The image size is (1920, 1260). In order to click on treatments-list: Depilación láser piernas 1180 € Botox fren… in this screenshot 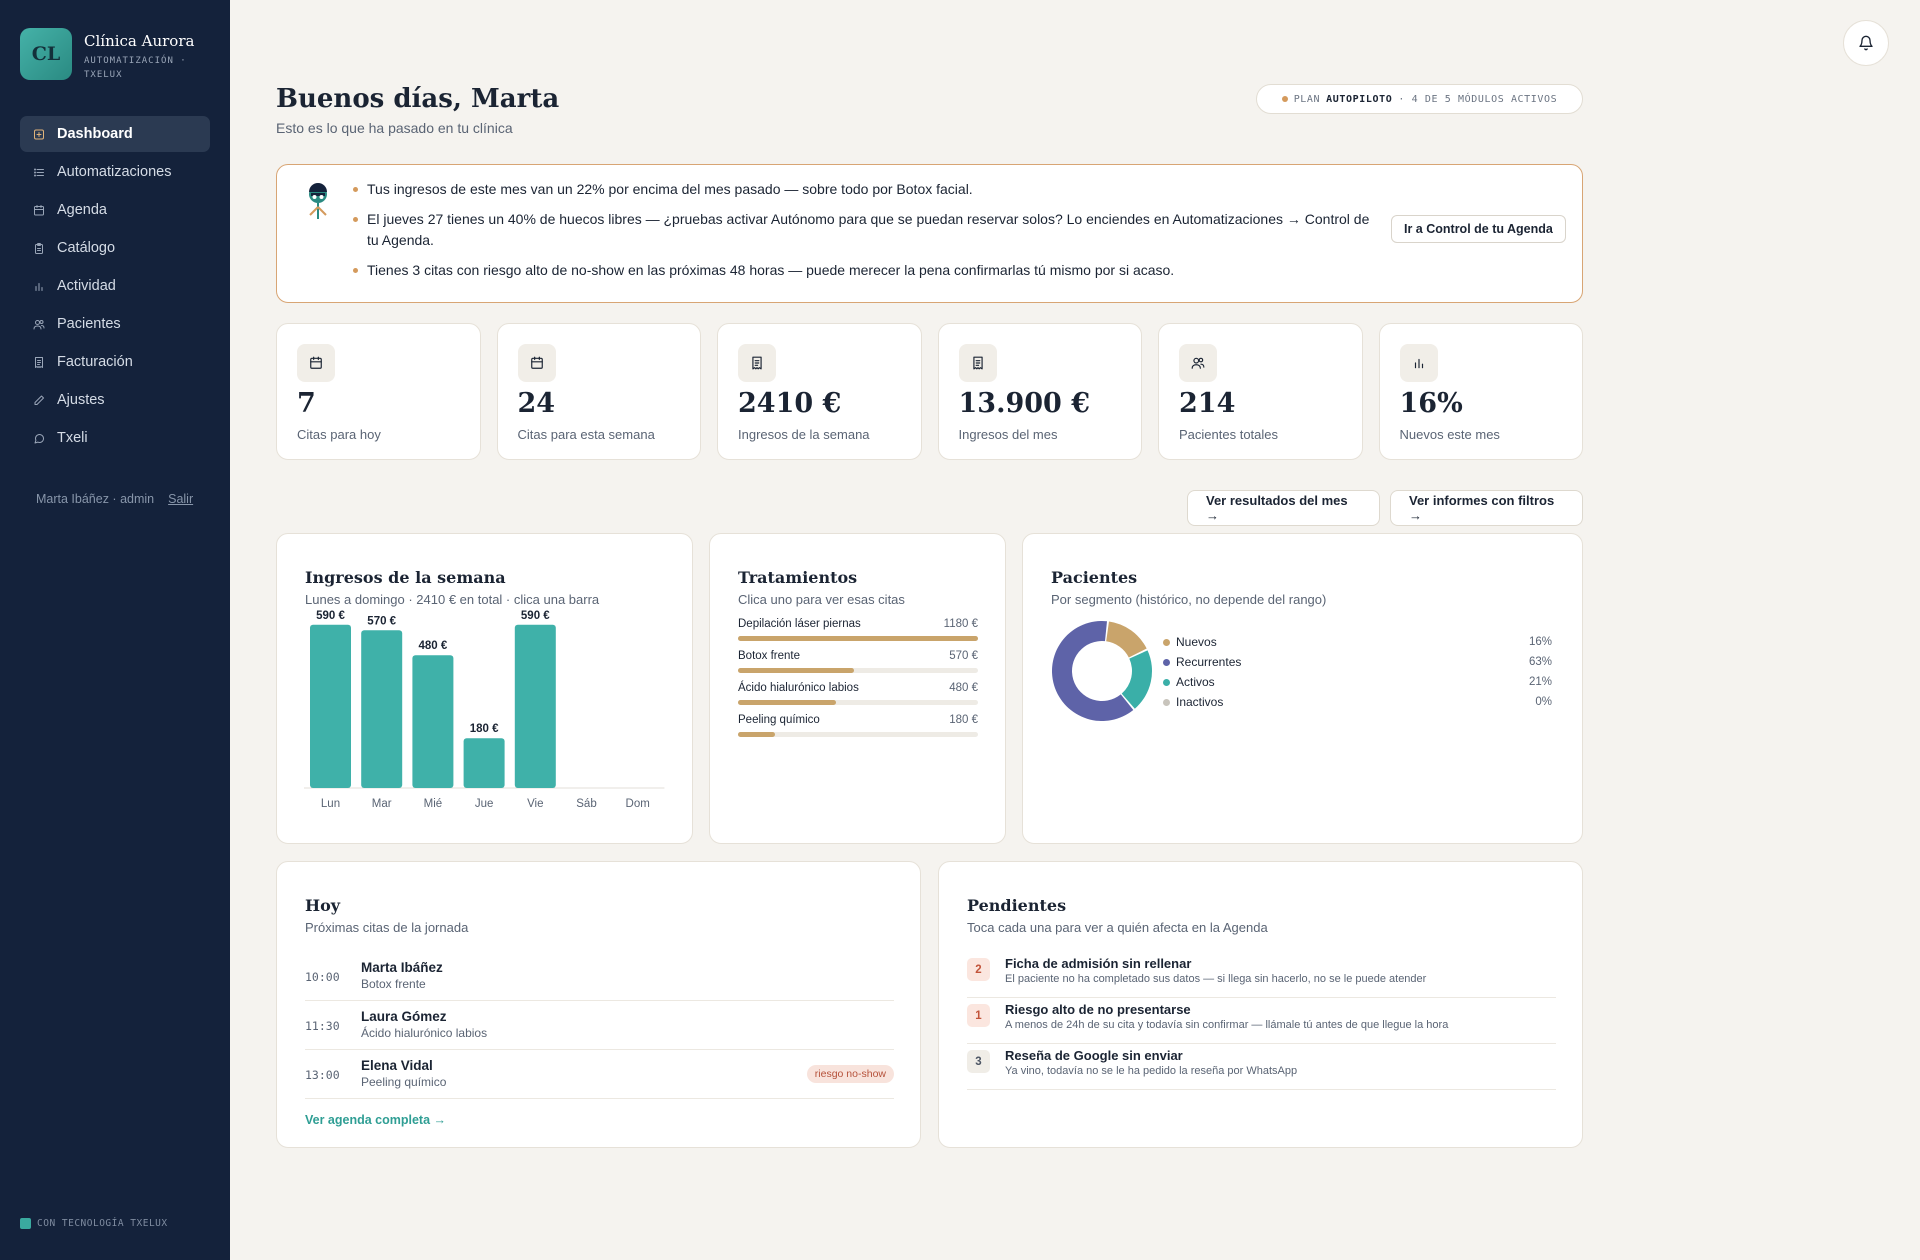, I will do `click(858, 682)`.